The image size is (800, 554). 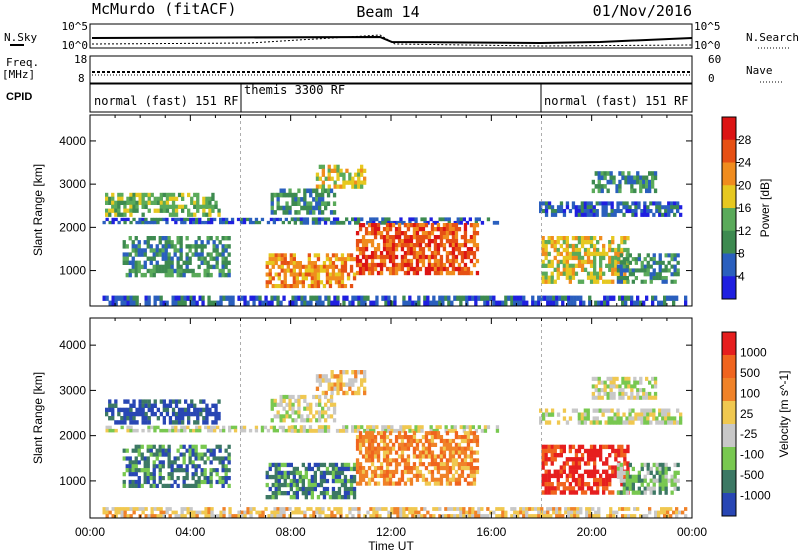 I want to click on power-ylabel: Slant Range [km], so click(x=38, y=210).